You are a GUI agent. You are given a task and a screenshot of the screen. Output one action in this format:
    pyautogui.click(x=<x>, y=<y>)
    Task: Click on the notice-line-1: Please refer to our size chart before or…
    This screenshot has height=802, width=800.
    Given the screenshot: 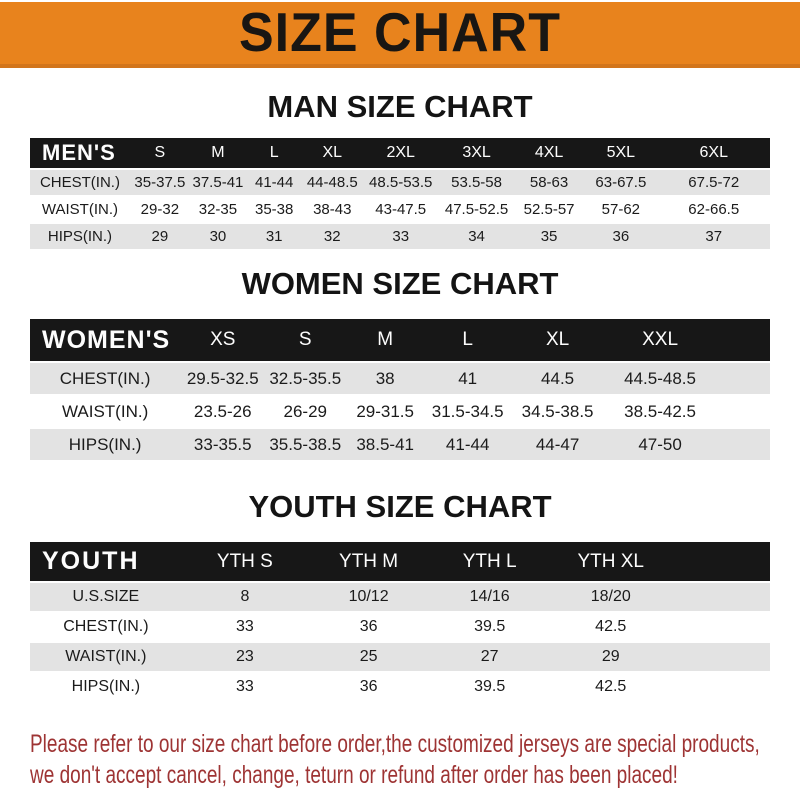 What is the action you would take?
    pyautogui.click(x=395, y=744)
    